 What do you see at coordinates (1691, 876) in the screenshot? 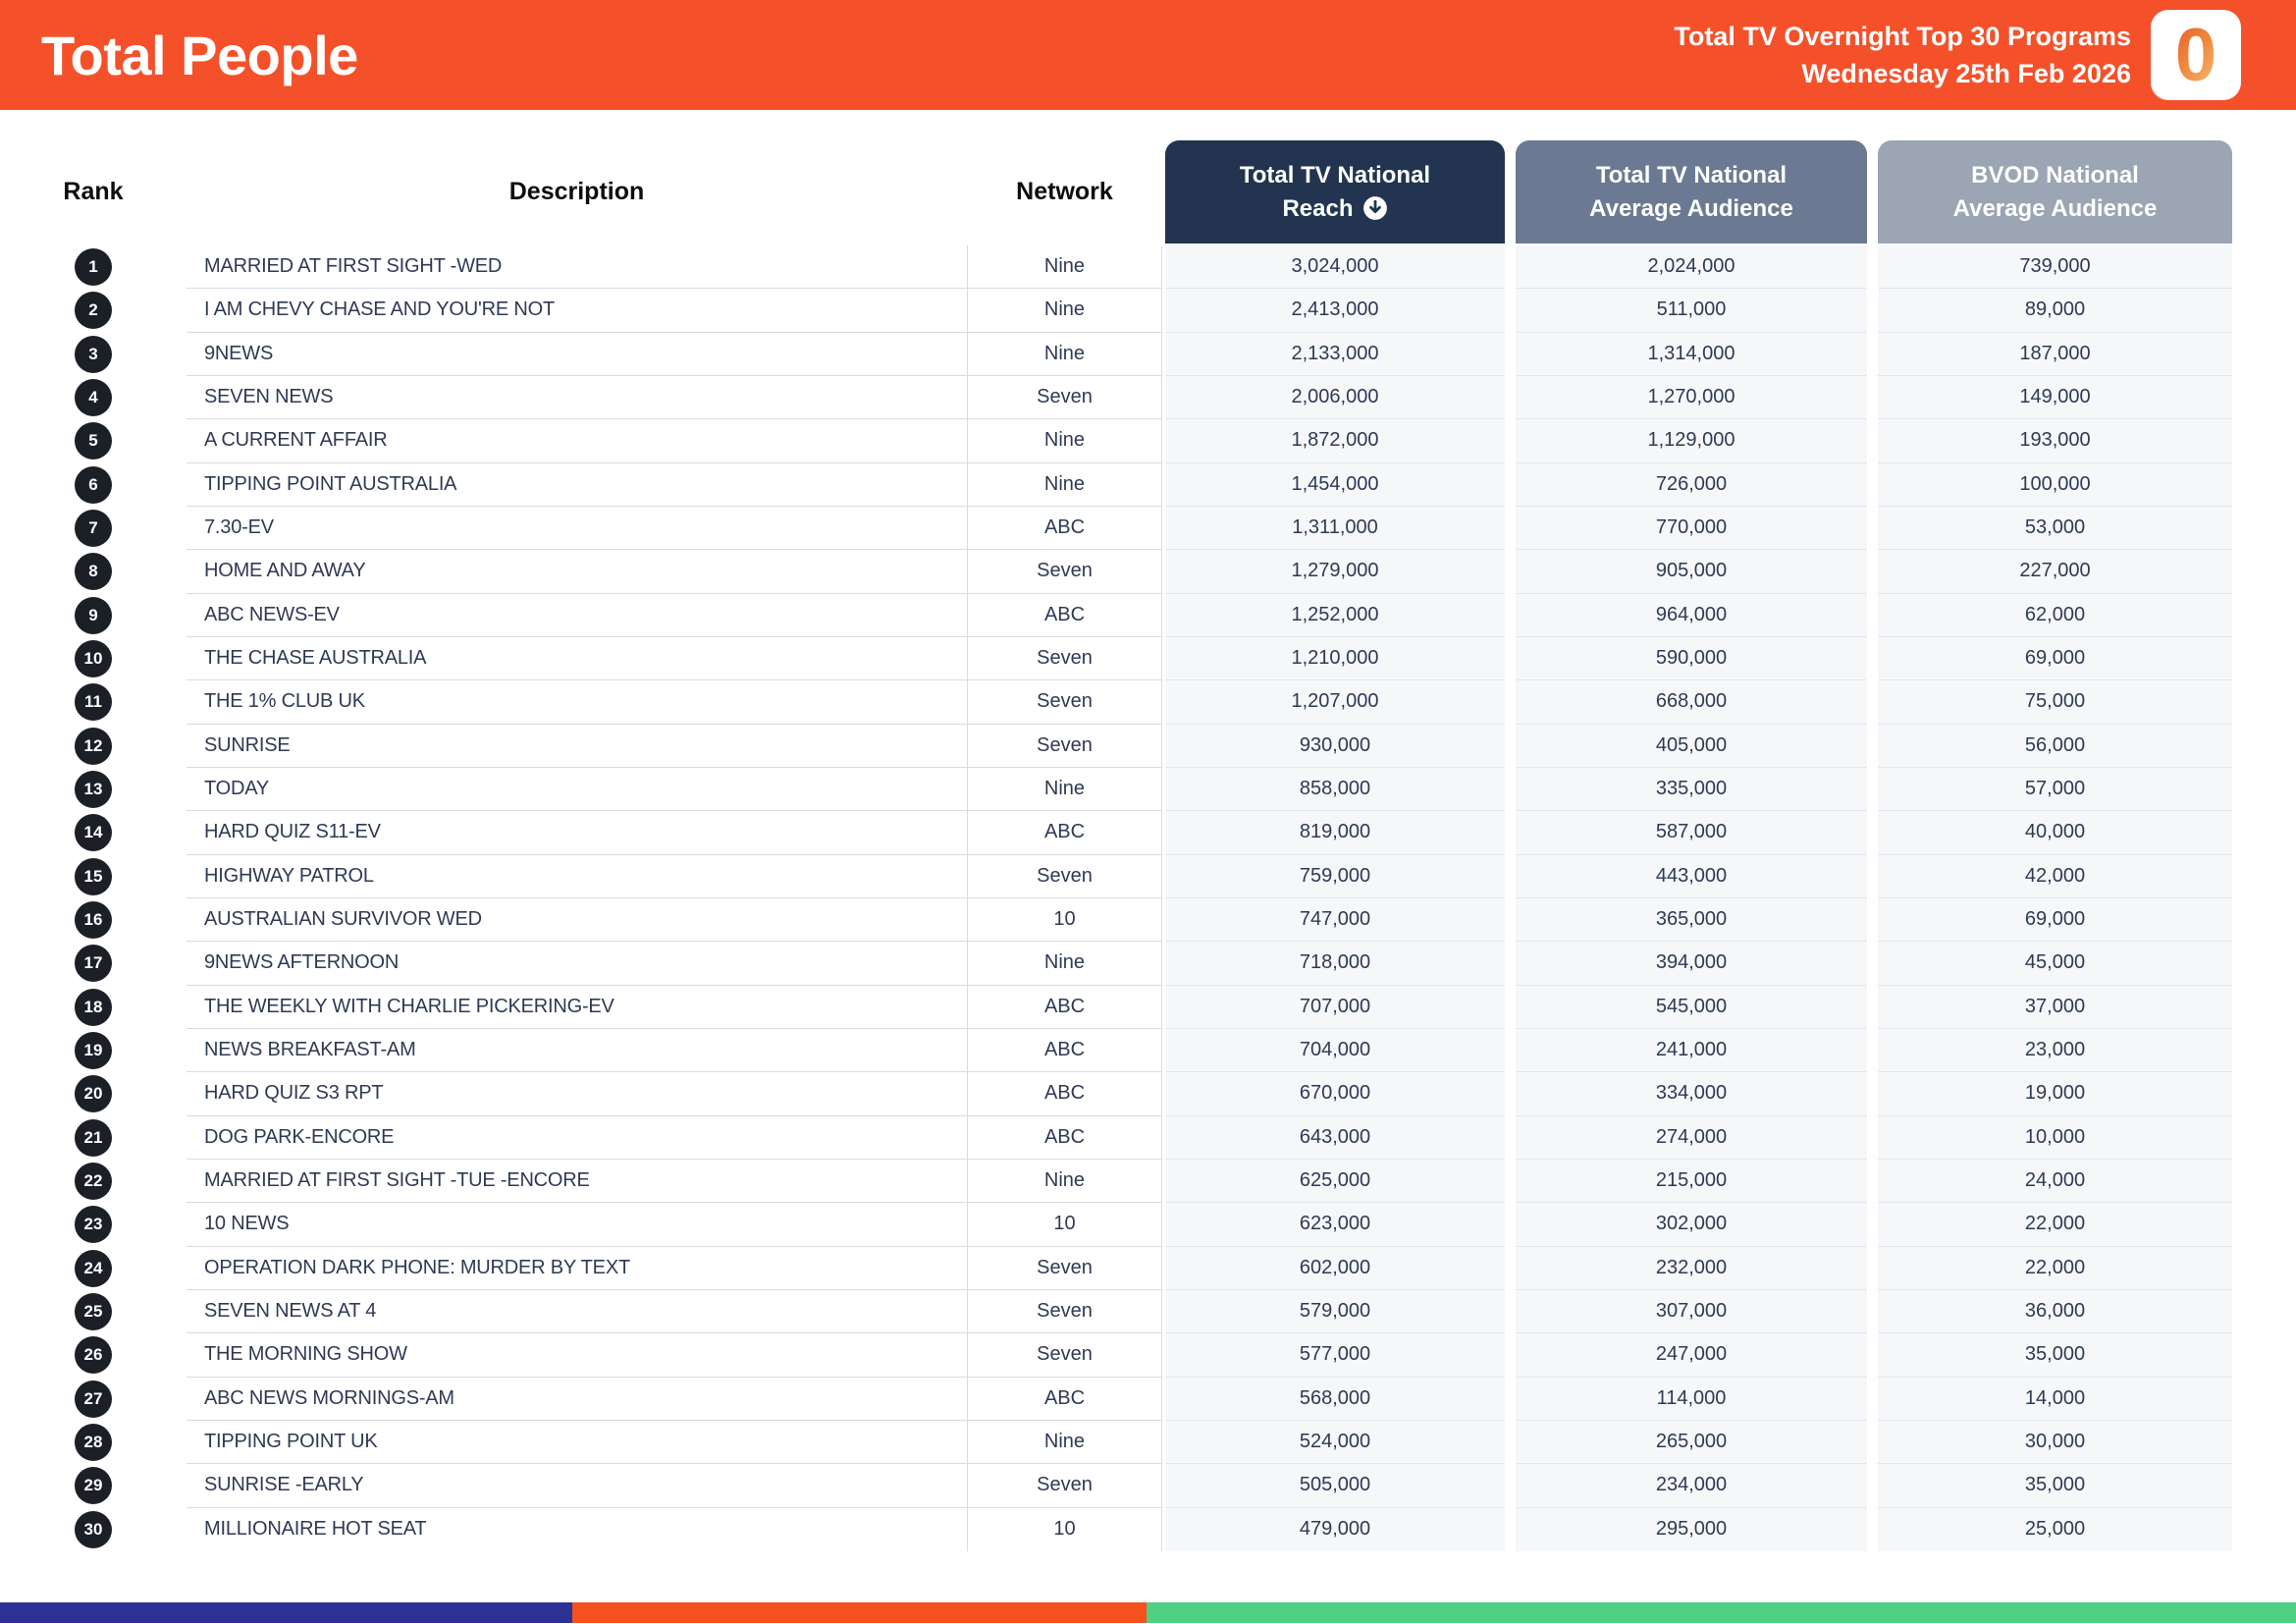
I see `avg-audience-cell: 443,000` at bounding box center [1691, 876].